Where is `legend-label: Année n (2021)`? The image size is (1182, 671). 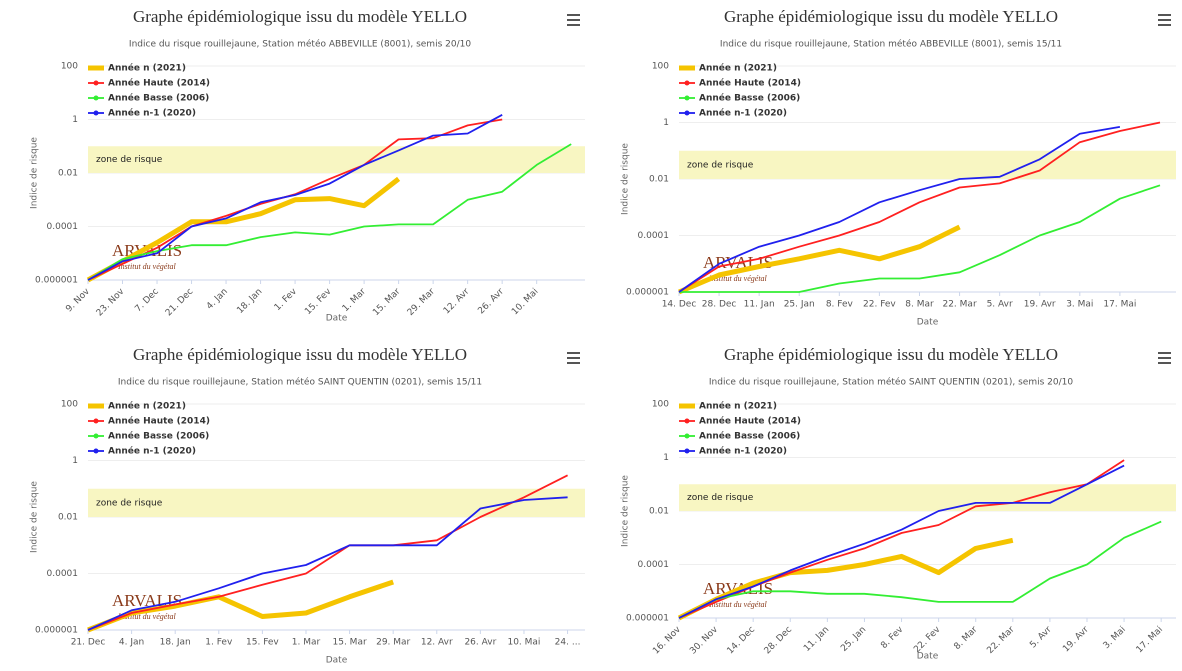 legend-label: Année n (2021) is located at coordinates (738, 406).